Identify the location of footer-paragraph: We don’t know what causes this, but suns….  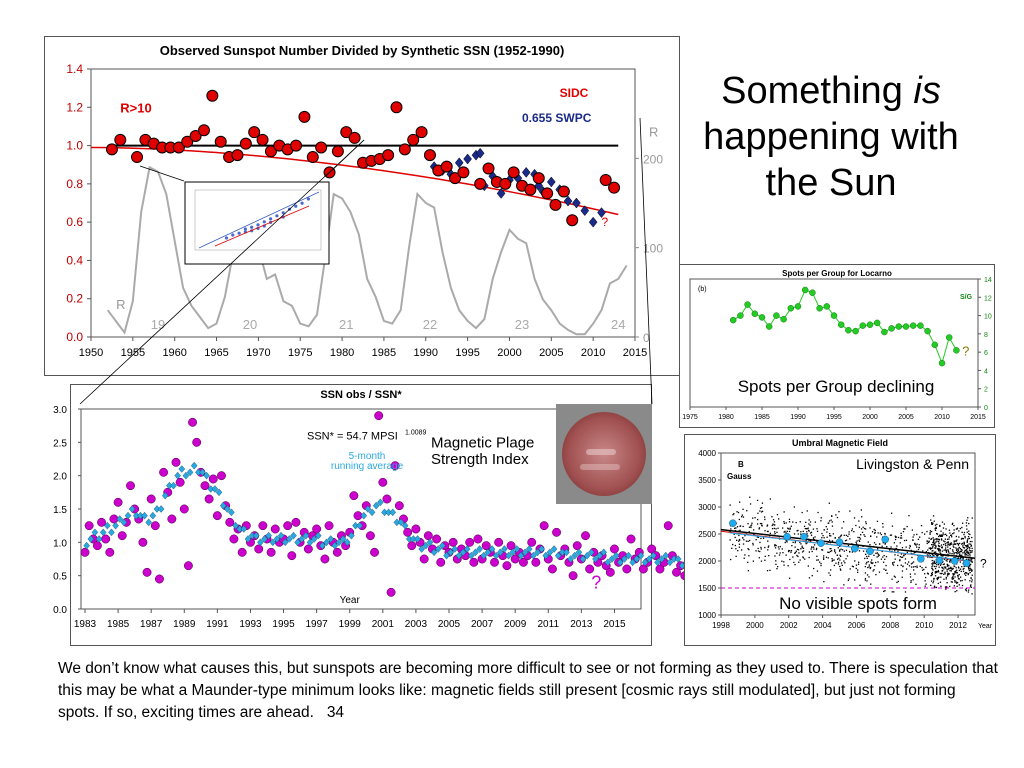
(528, 690).